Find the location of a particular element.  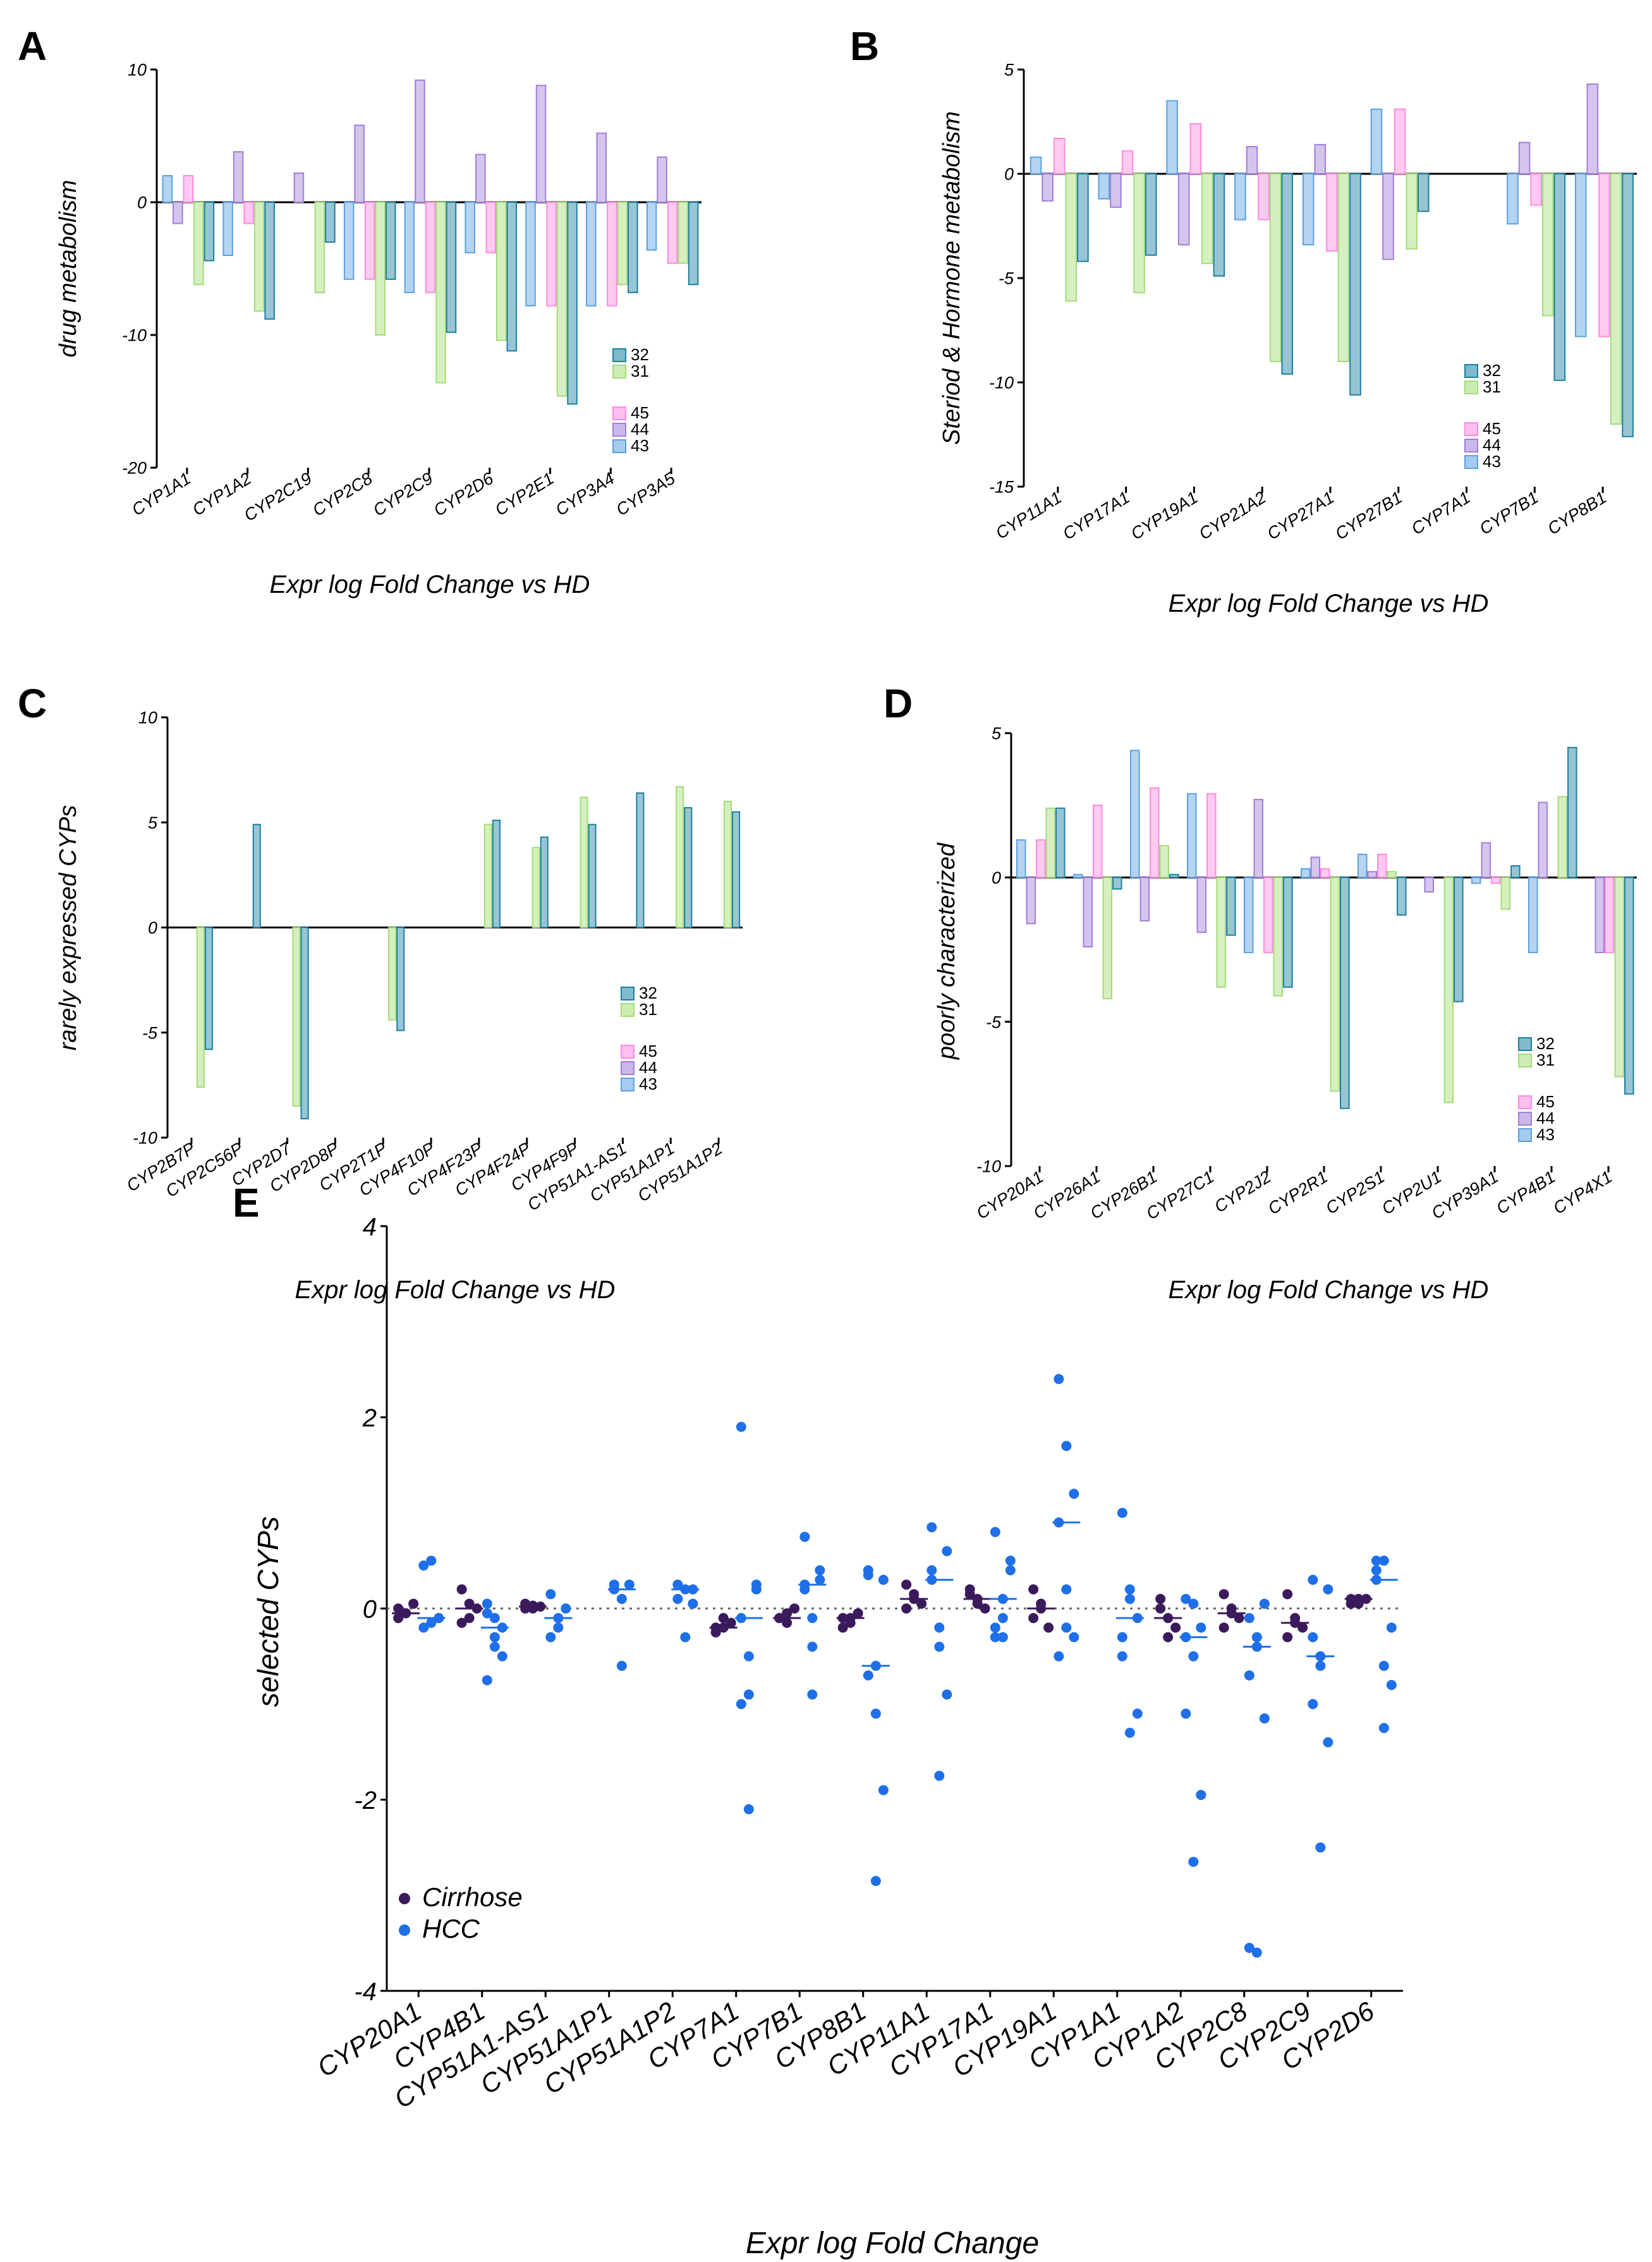

legend-label: 43 is located at coordinates (640, 446).